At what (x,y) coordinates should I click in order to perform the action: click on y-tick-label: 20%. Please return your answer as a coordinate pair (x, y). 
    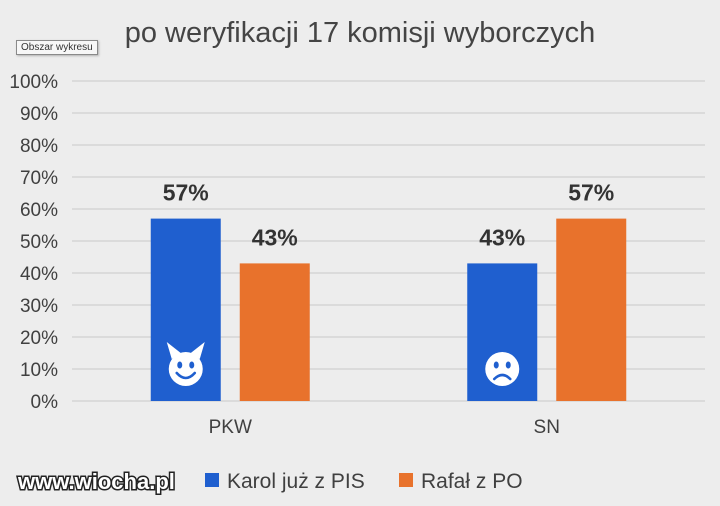
    Looking at the image, I should click on (39, 338).